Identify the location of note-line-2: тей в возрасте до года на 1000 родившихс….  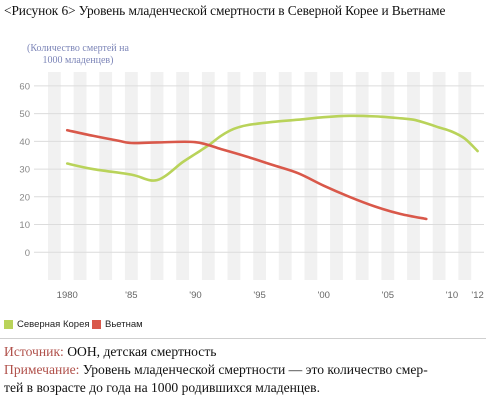
(243, 388).